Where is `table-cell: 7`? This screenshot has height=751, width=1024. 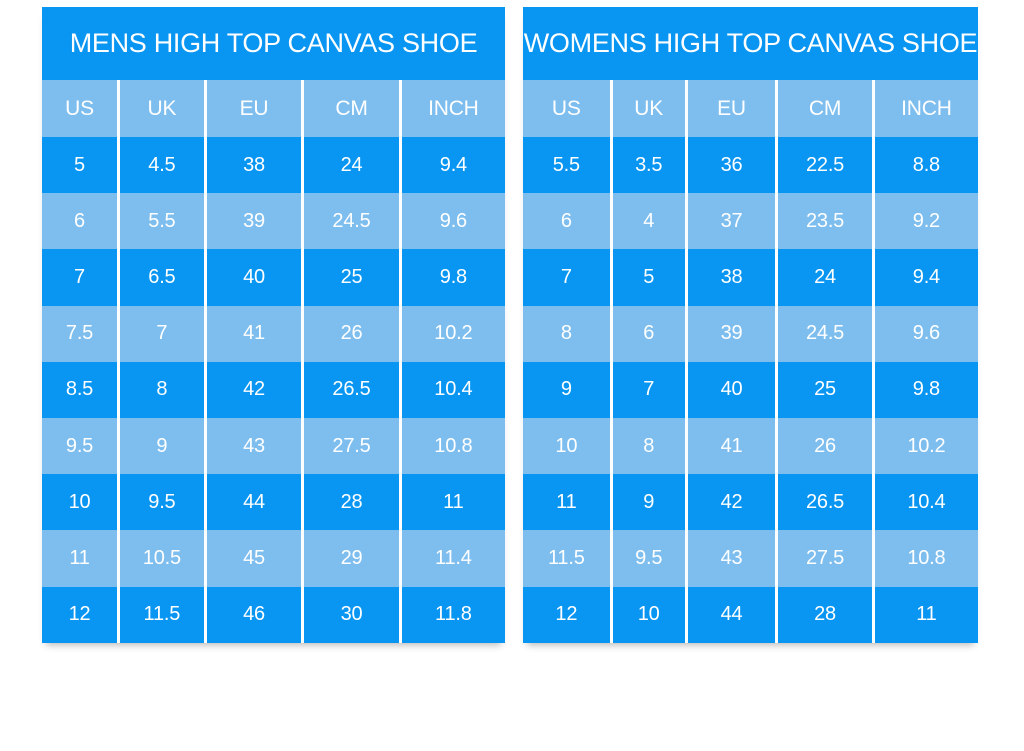 table-cell: 7 is located at coordinates (79, 277).